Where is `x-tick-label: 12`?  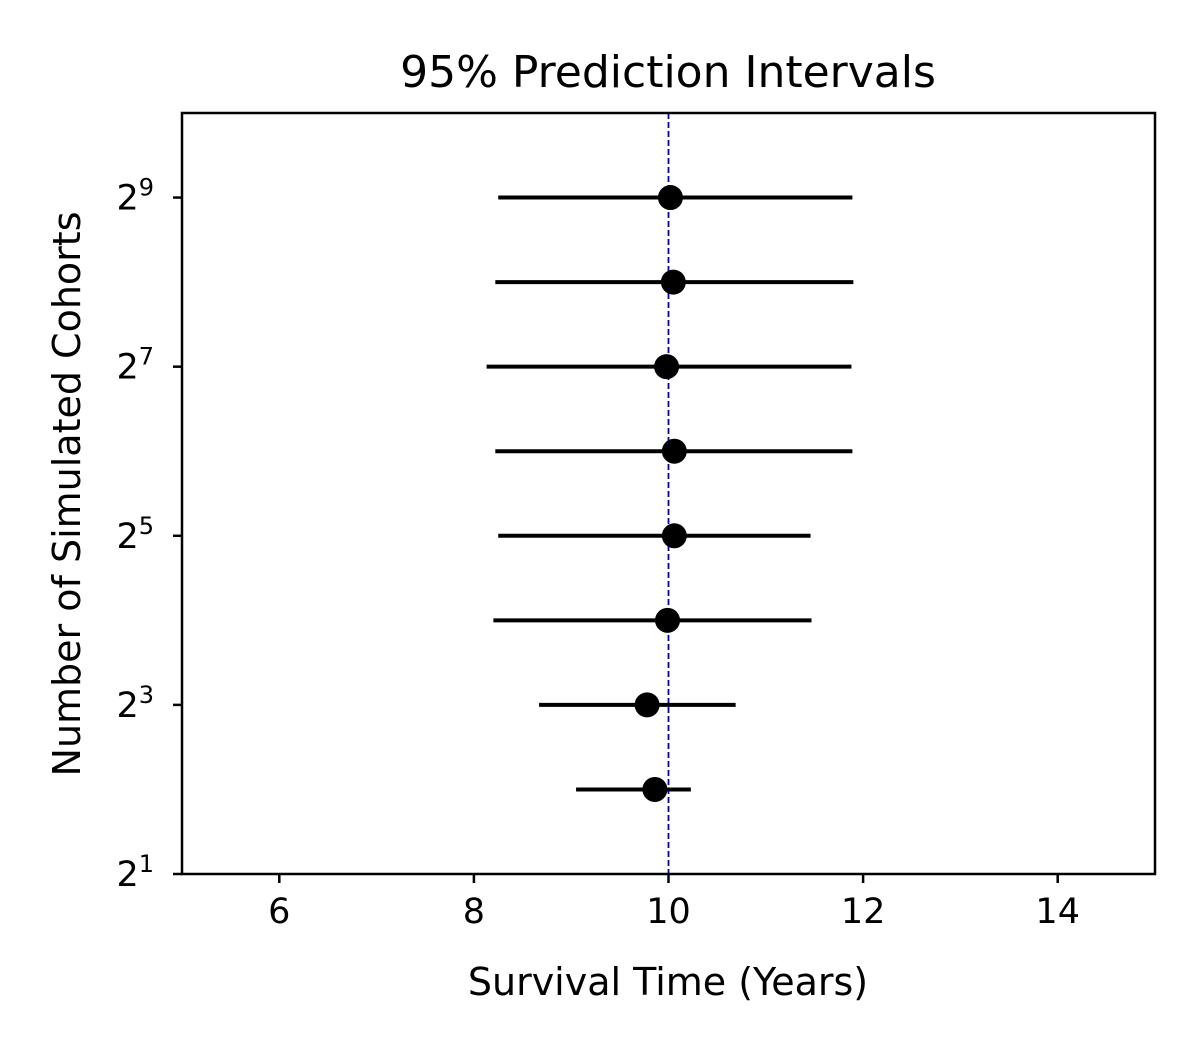
x-tick-label: 12 is located at coordinates (863, 912).